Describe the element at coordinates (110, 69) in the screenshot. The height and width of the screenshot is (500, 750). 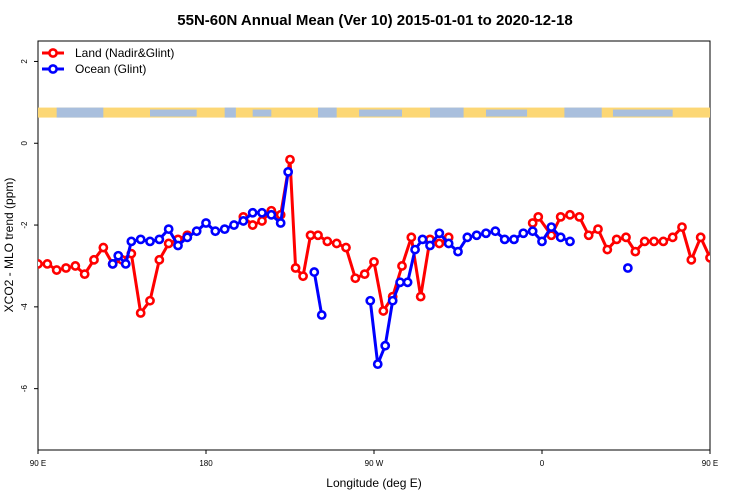
I see `legend-label: Ocean (Glint)` at that location.